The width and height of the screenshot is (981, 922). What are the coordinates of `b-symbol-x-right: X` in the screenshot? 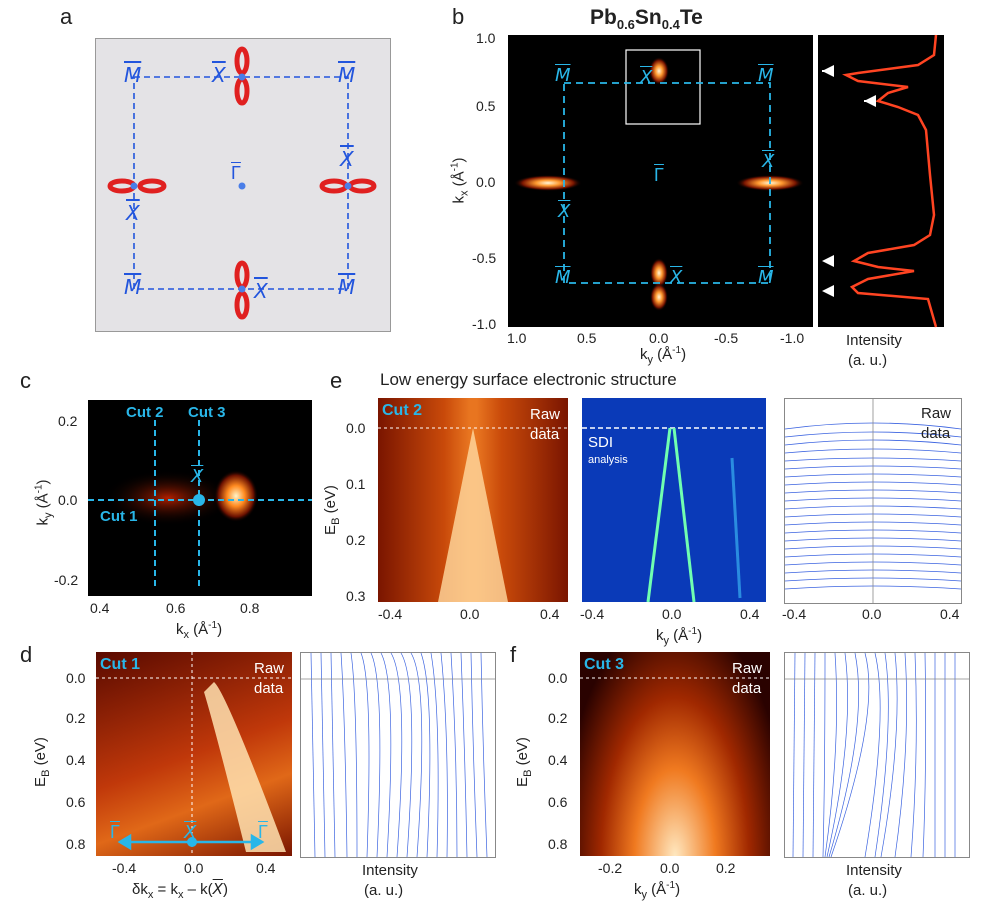 It's located at (768, 161).